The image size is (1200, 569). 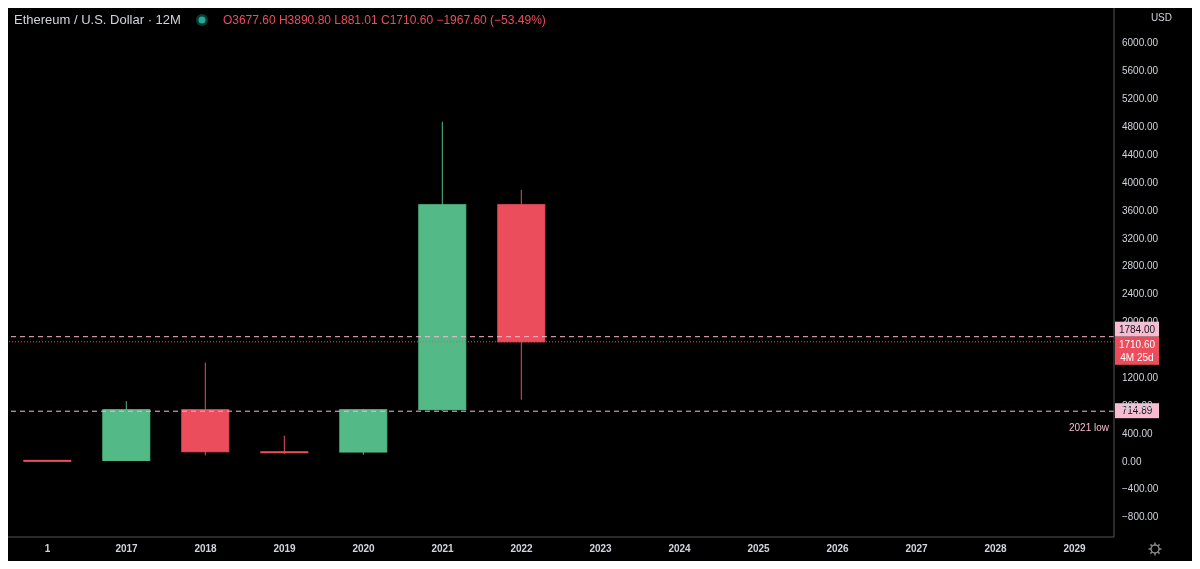 I want to click on x-tick-label: 2022, so click(x=522, y=549).